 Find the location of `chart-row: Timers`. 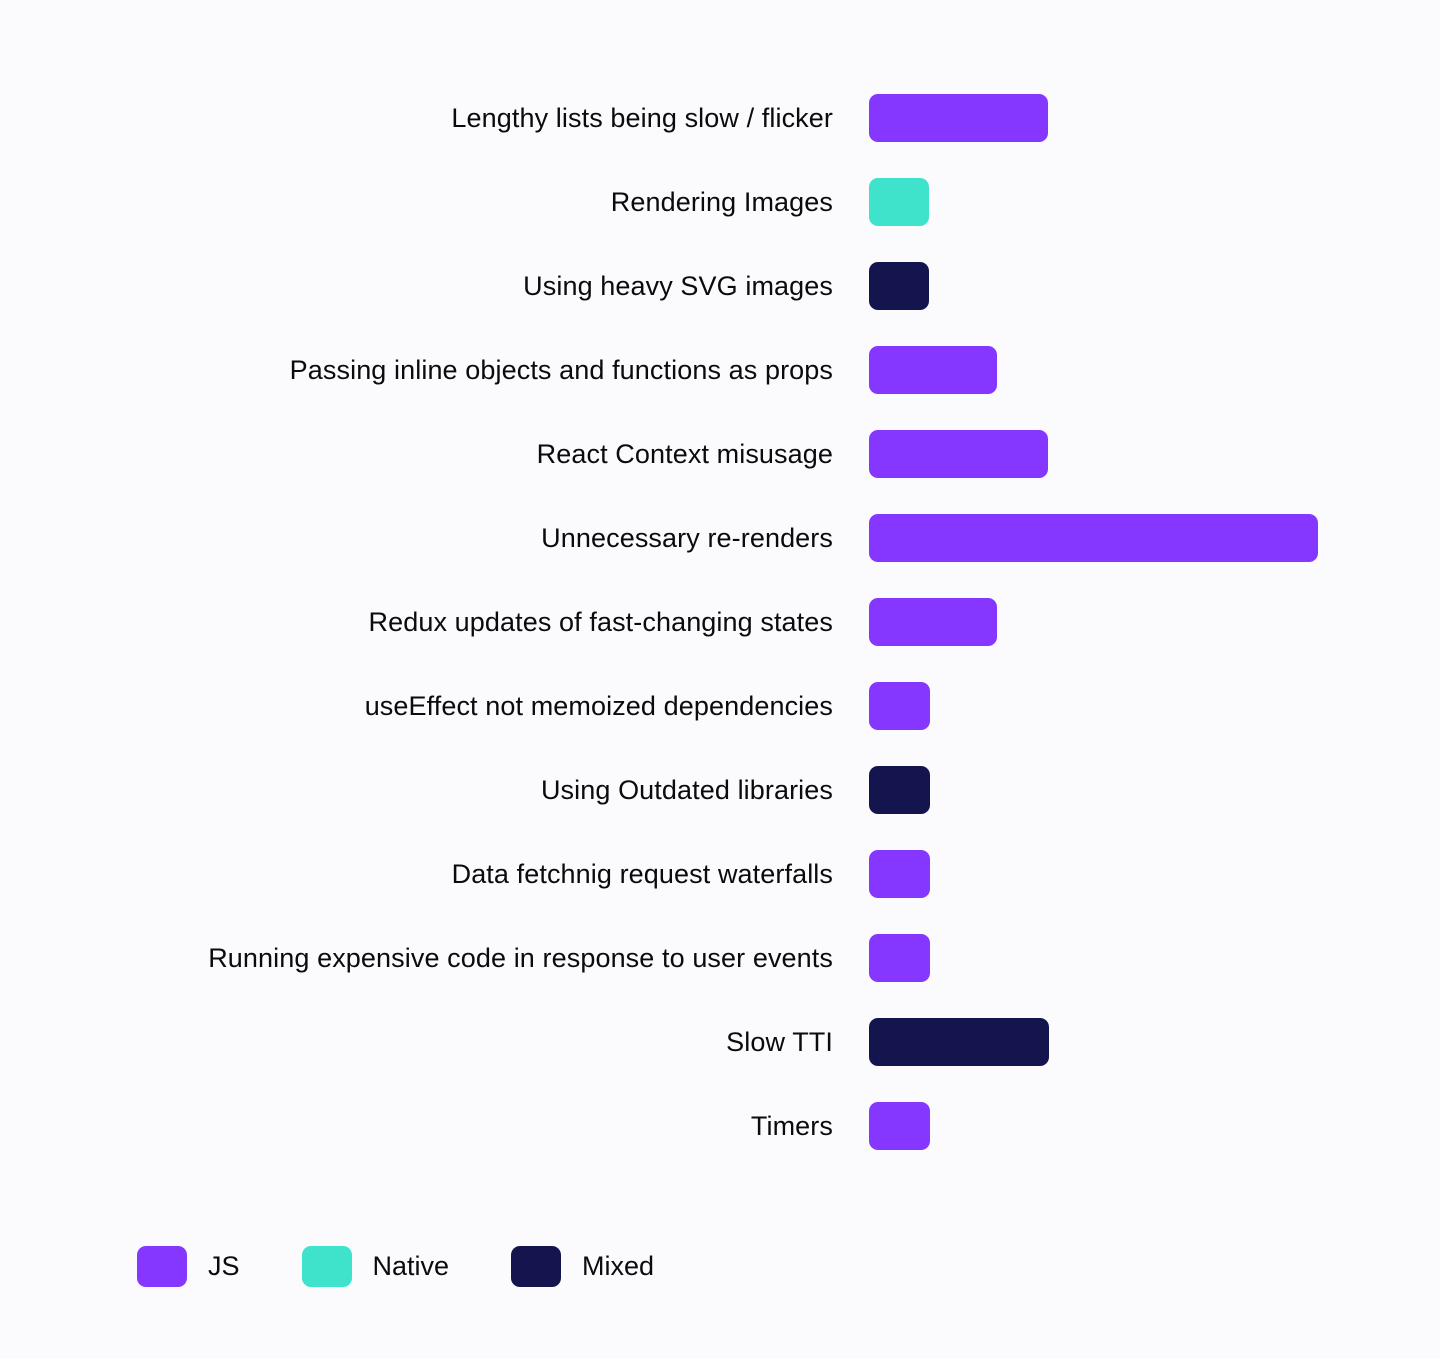

chart-row: Timers is located at coordinates (720, 1144).